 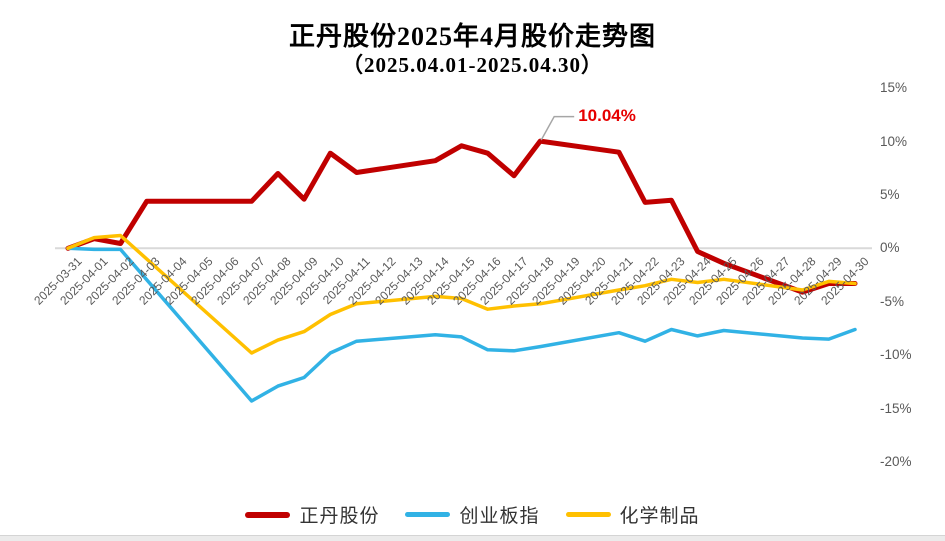 I want to click on legend-line-swatch-red, so click(x=268, y=514).